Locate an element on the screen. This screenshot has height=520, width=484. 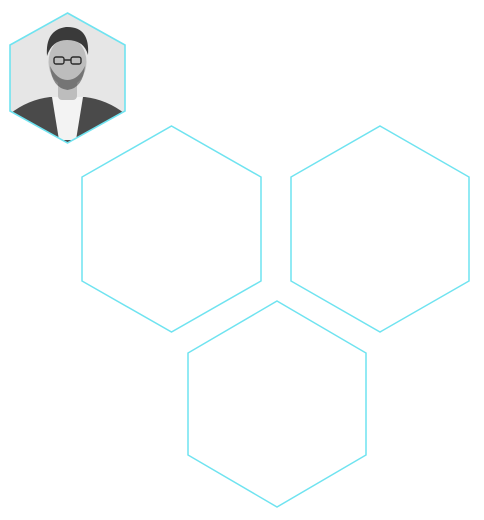
hex-tile-bottom is located at coordinates (277, 404).